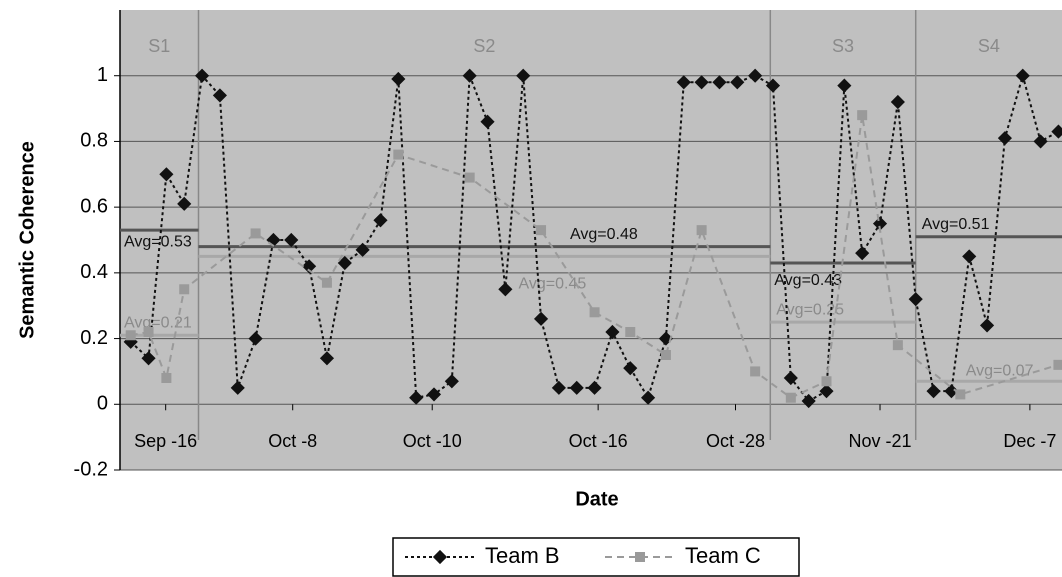 This screenshot has height=577, width=1062. Describe the element at coordinates (598, 441) in the screenshot. I see `x-tick-label: Oct -16` at that location.